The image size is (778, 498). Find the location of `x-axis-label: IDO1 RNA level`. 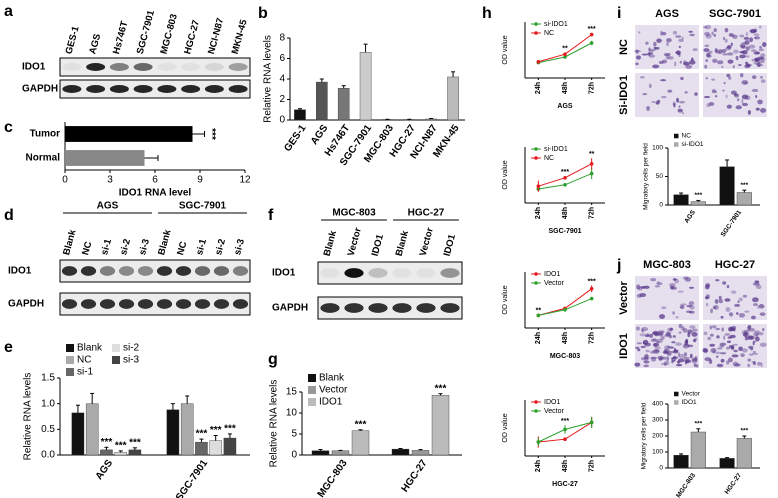

x-axis-label: IDO1 RNA level is located at coordinates (155, 193).